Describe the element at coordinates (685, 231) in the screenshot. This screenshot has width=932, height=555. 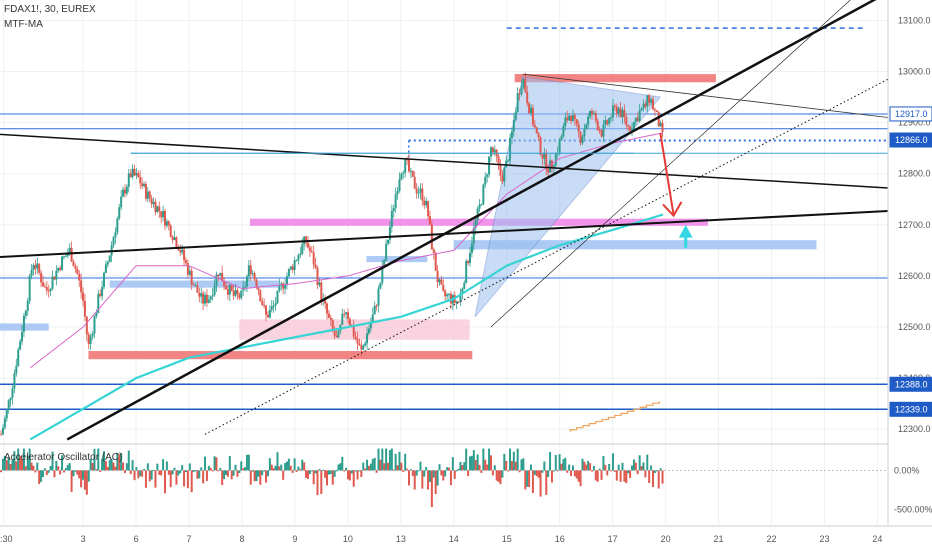
I see `cyan-up-arrow` at that location.